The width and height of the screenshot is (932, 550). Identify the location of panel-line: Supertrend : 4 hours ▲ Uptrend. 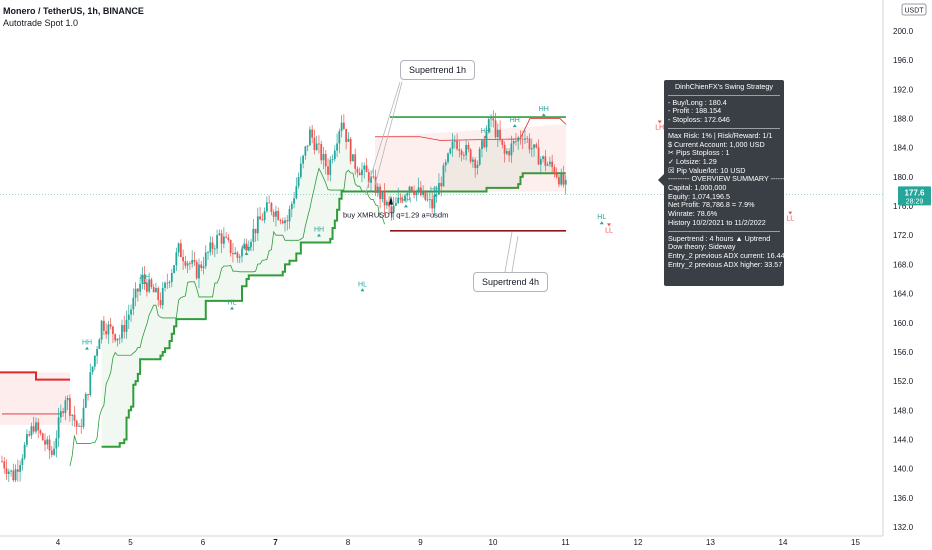
(719, 238).